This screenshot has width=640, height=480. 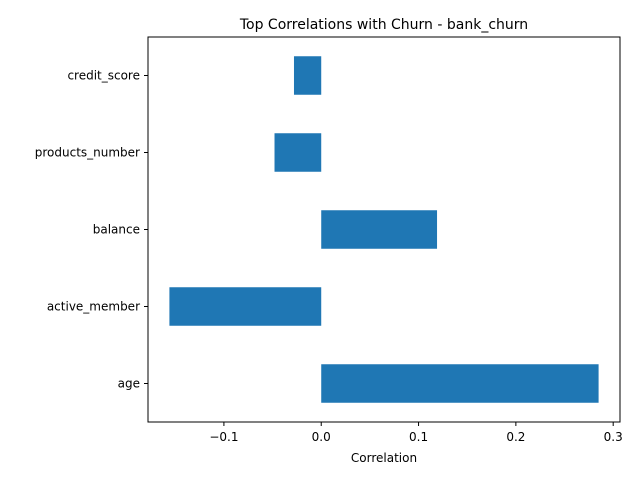 What do you see at coordinates (223, 437) in the screenshot?
I see `x-tick-label: −0.1` at bounding box center [223, 437].